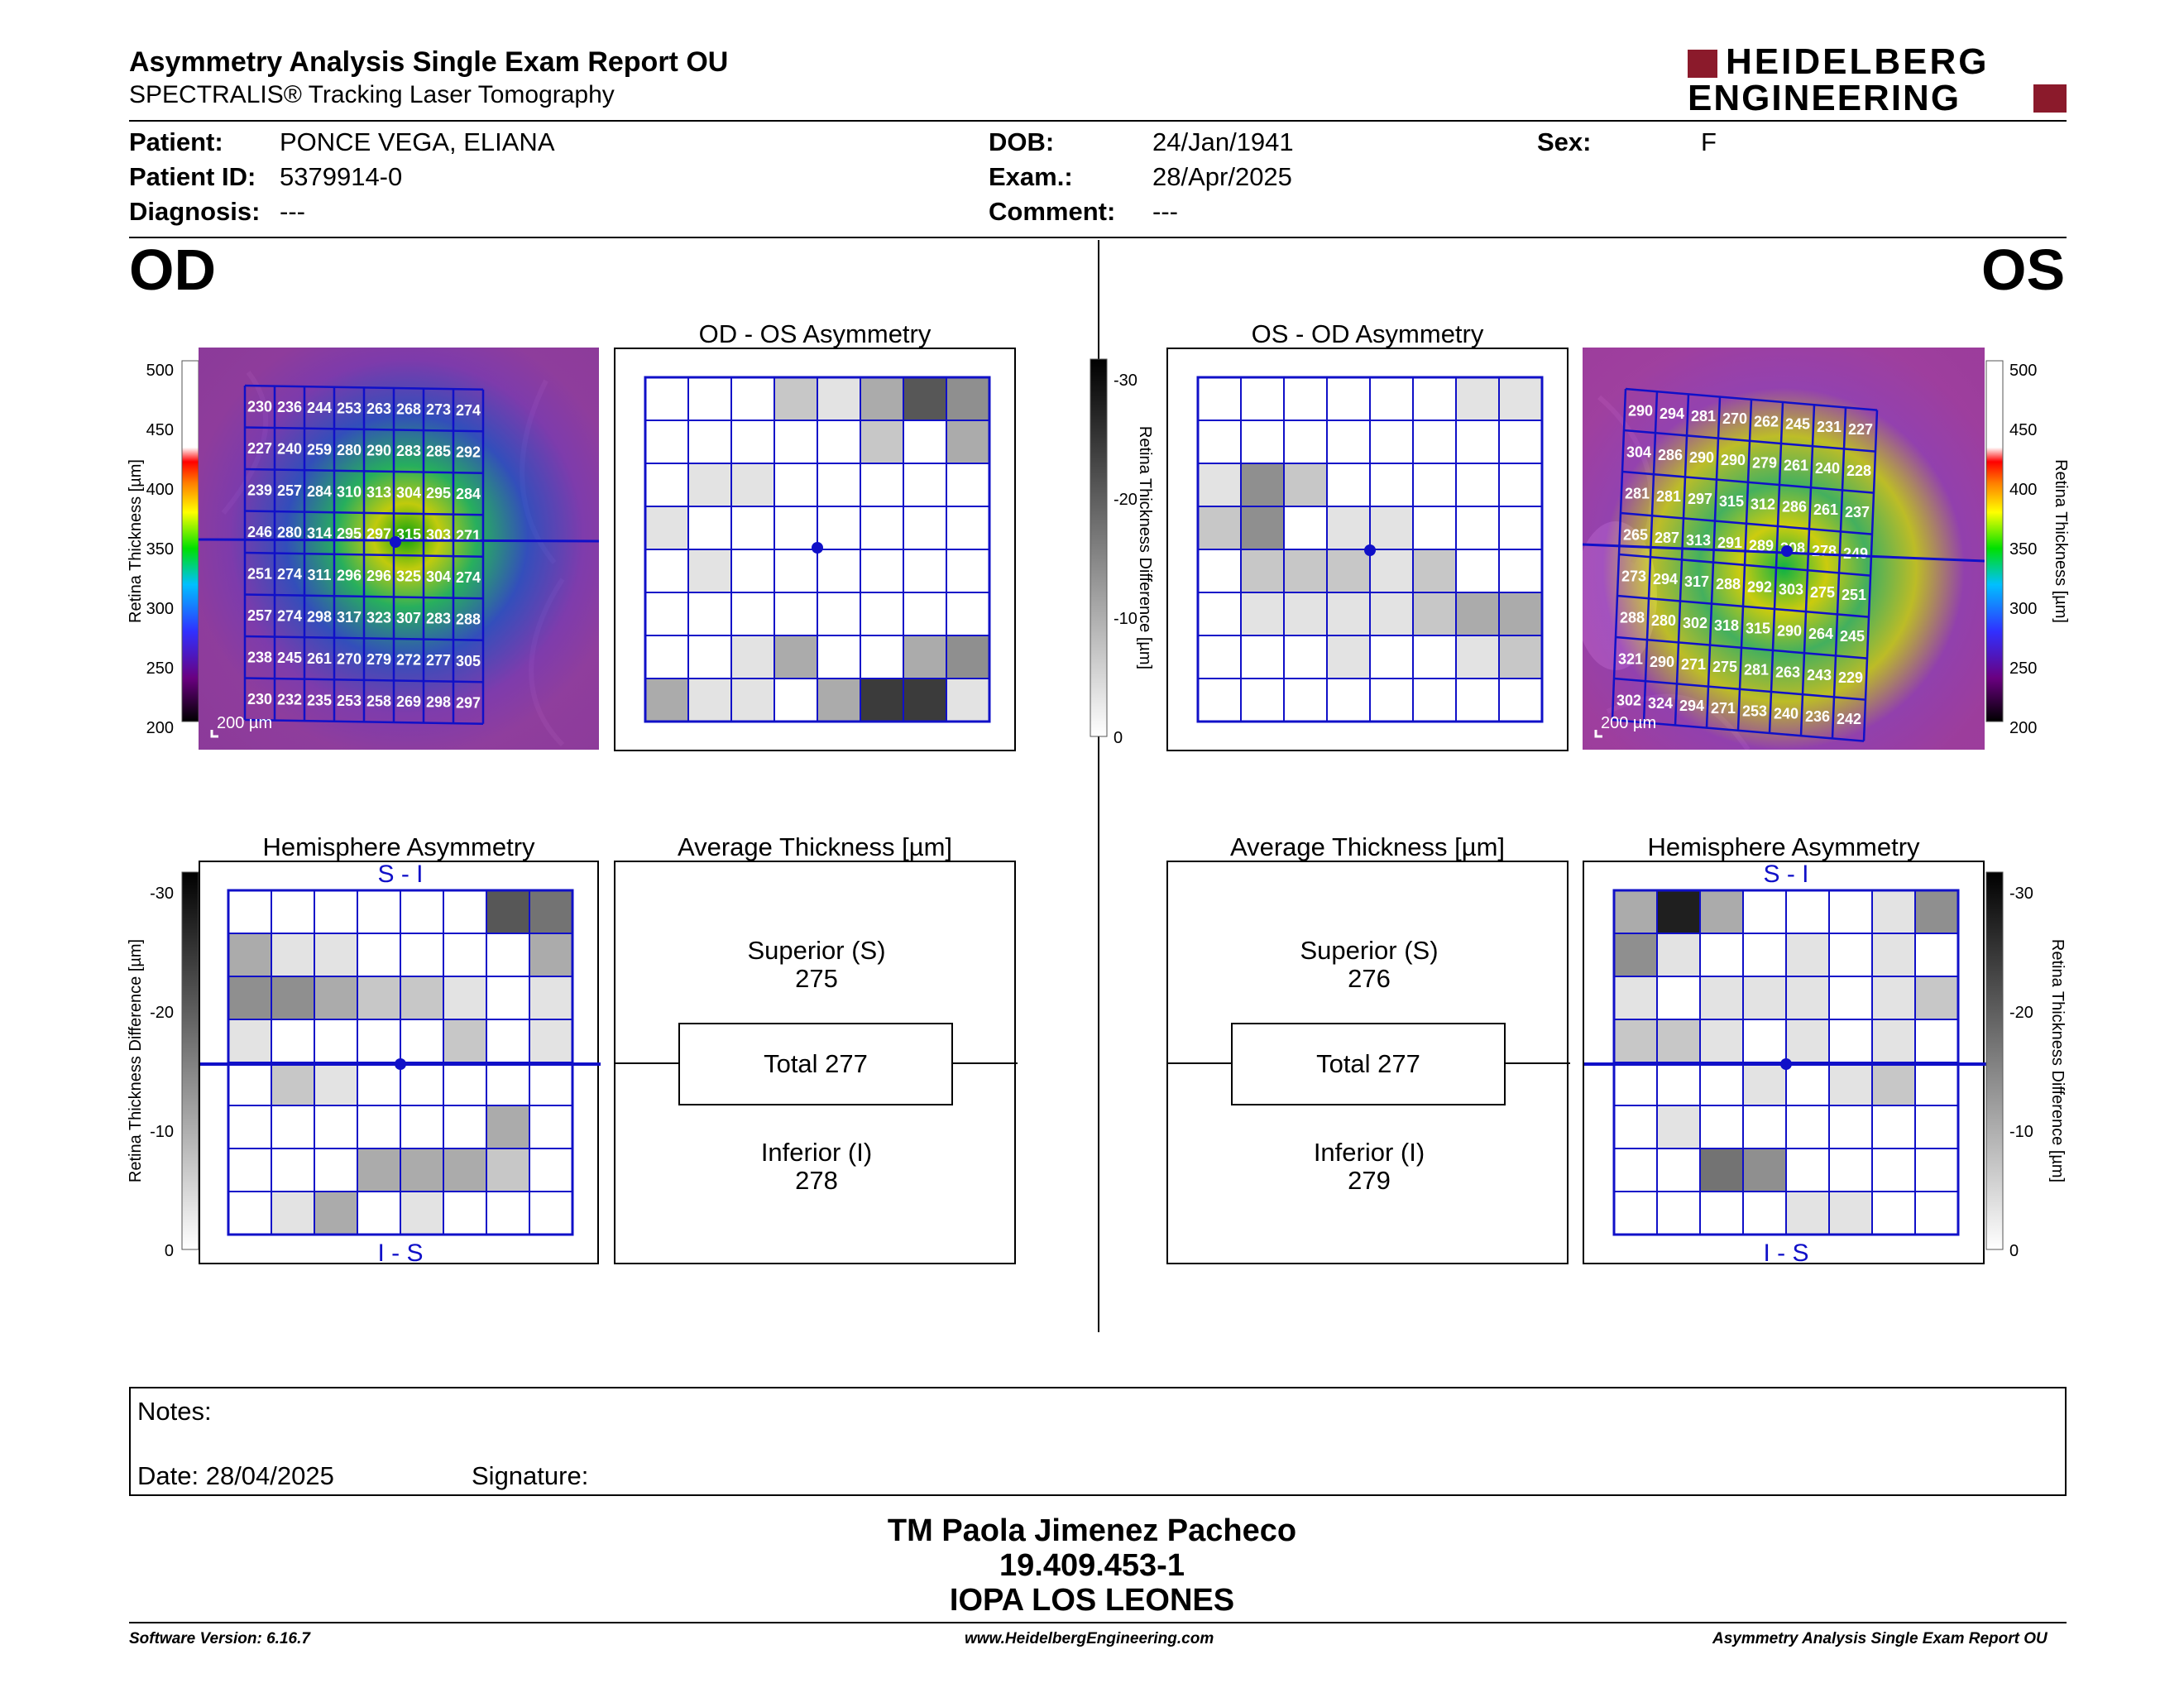 The width and height of the screenshot is (2184, 1688). Describe the element at coordinates (289, 616) in the screenshot. I see `od-thickness-value: 274` at that location.